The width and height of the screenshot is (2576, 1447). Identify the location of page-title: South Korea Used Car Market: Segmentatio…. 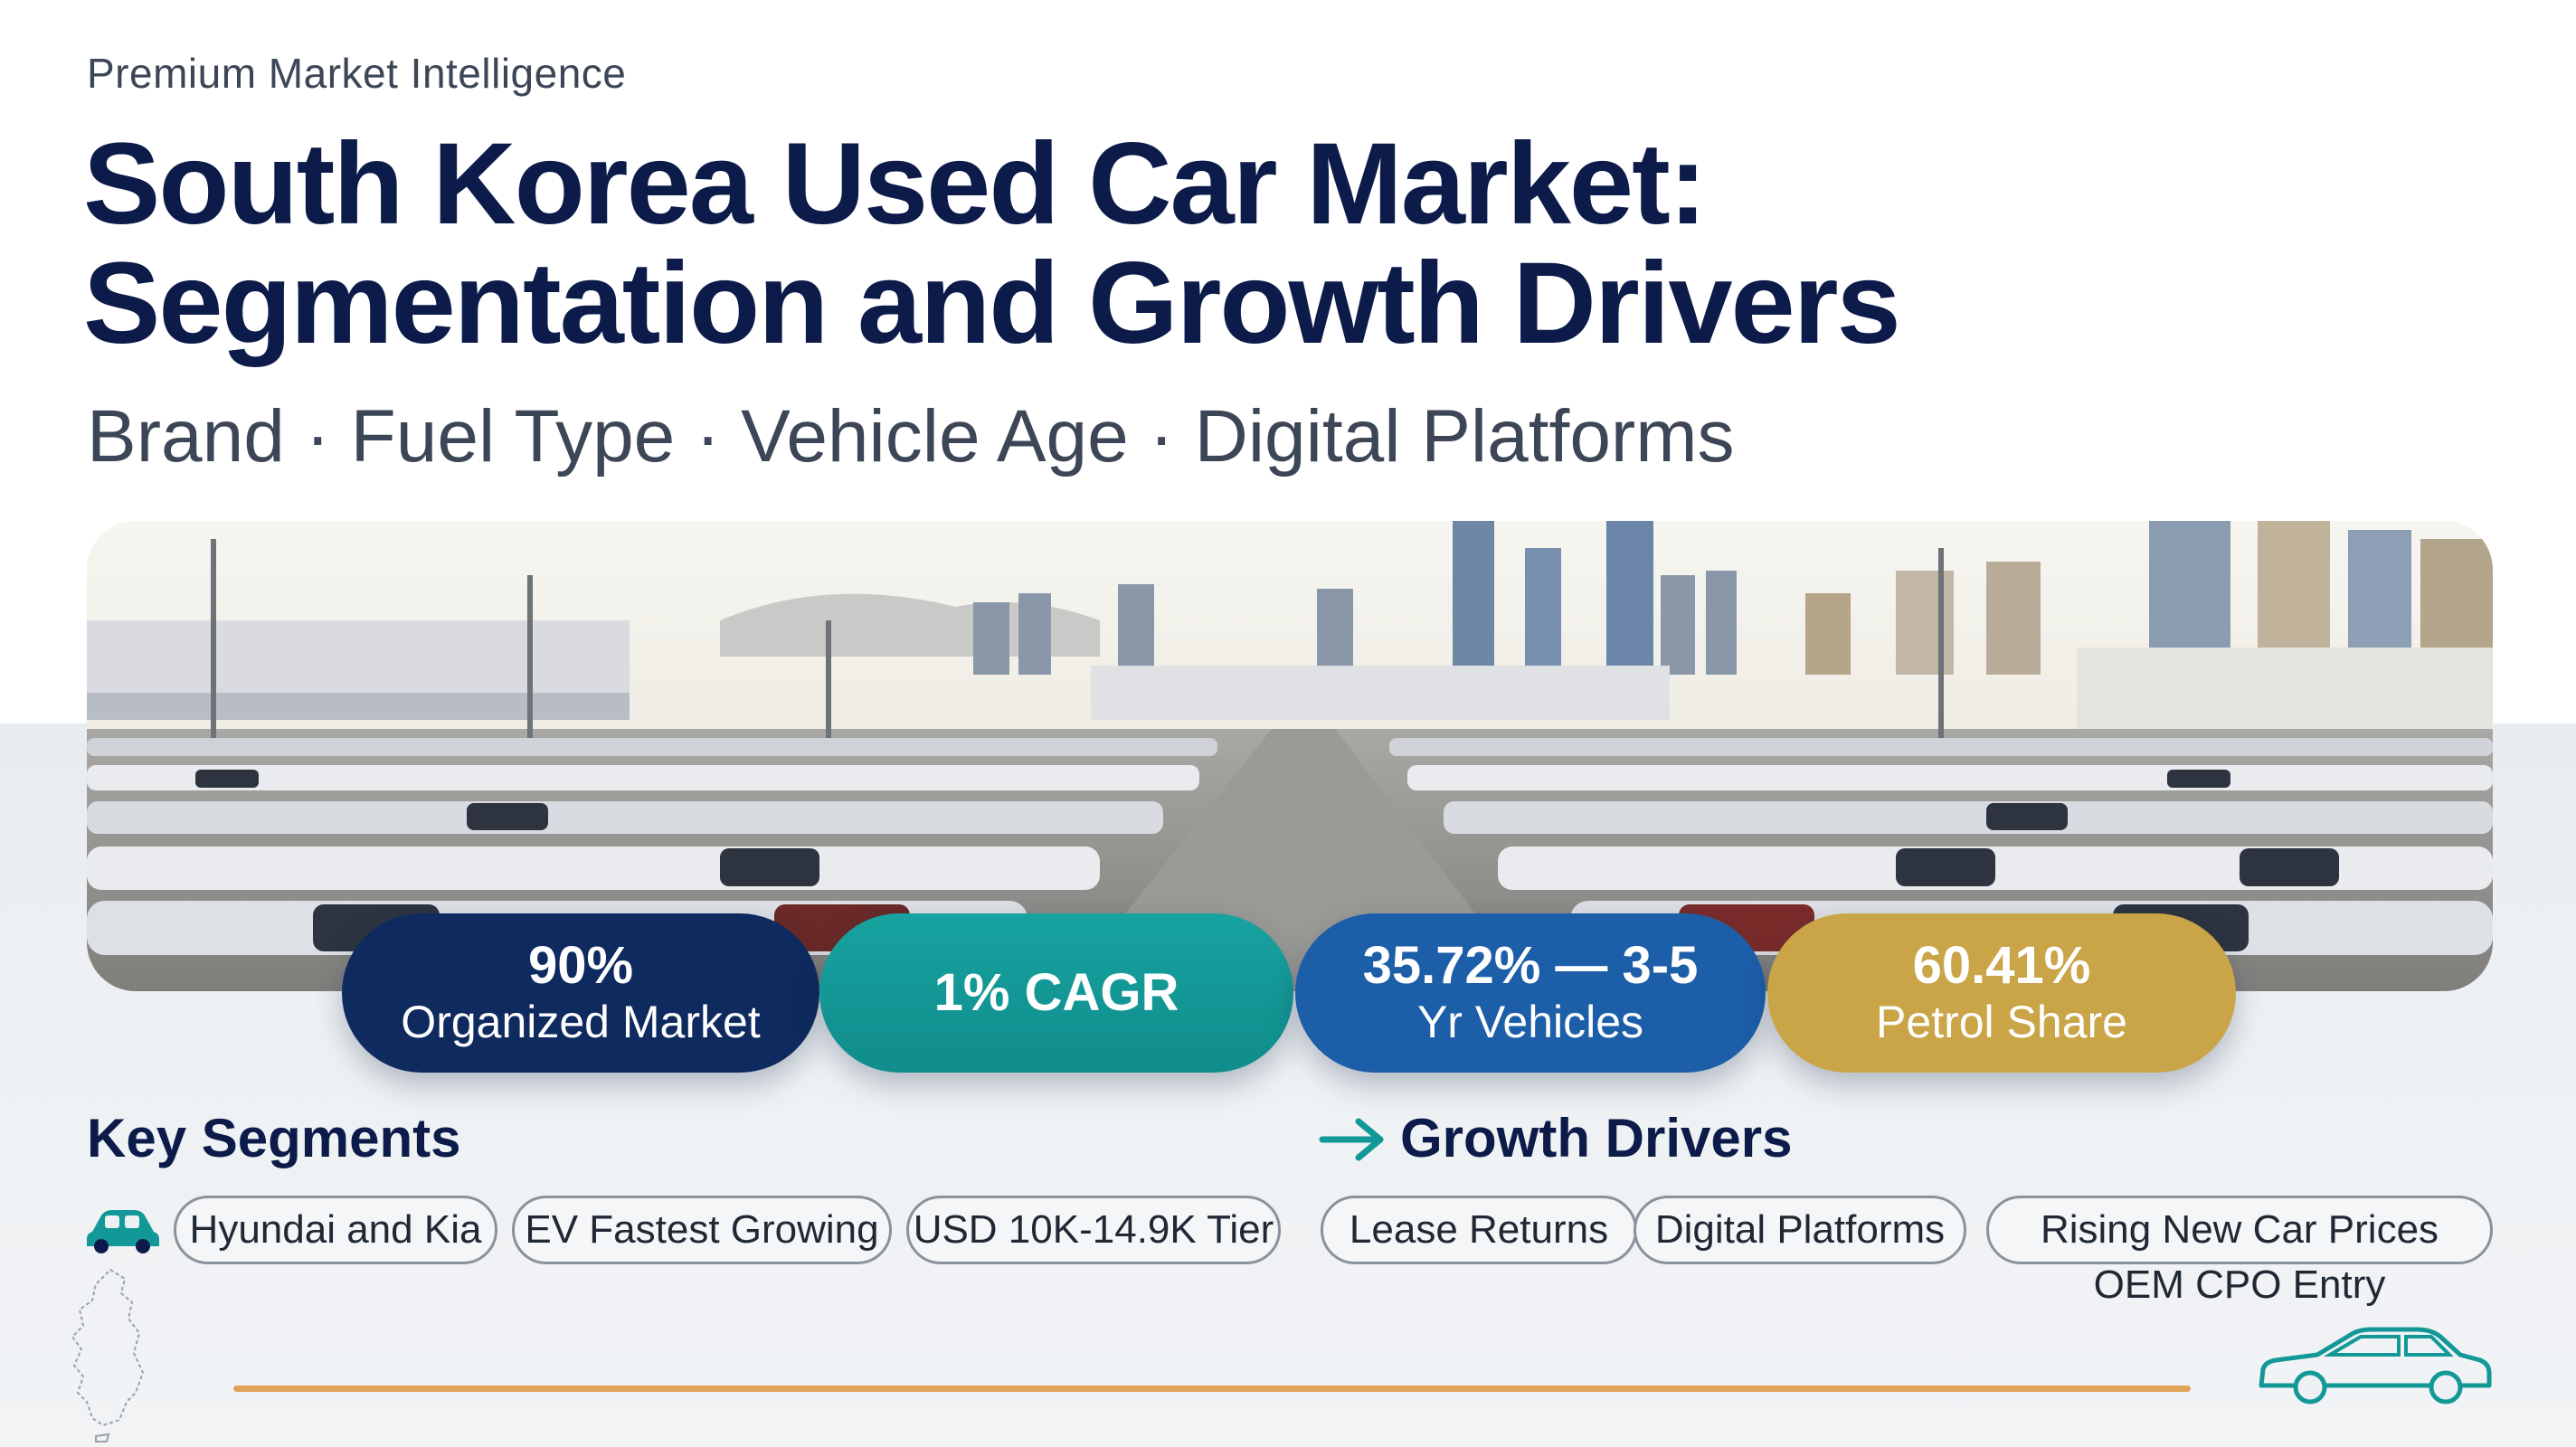
(992, 244).